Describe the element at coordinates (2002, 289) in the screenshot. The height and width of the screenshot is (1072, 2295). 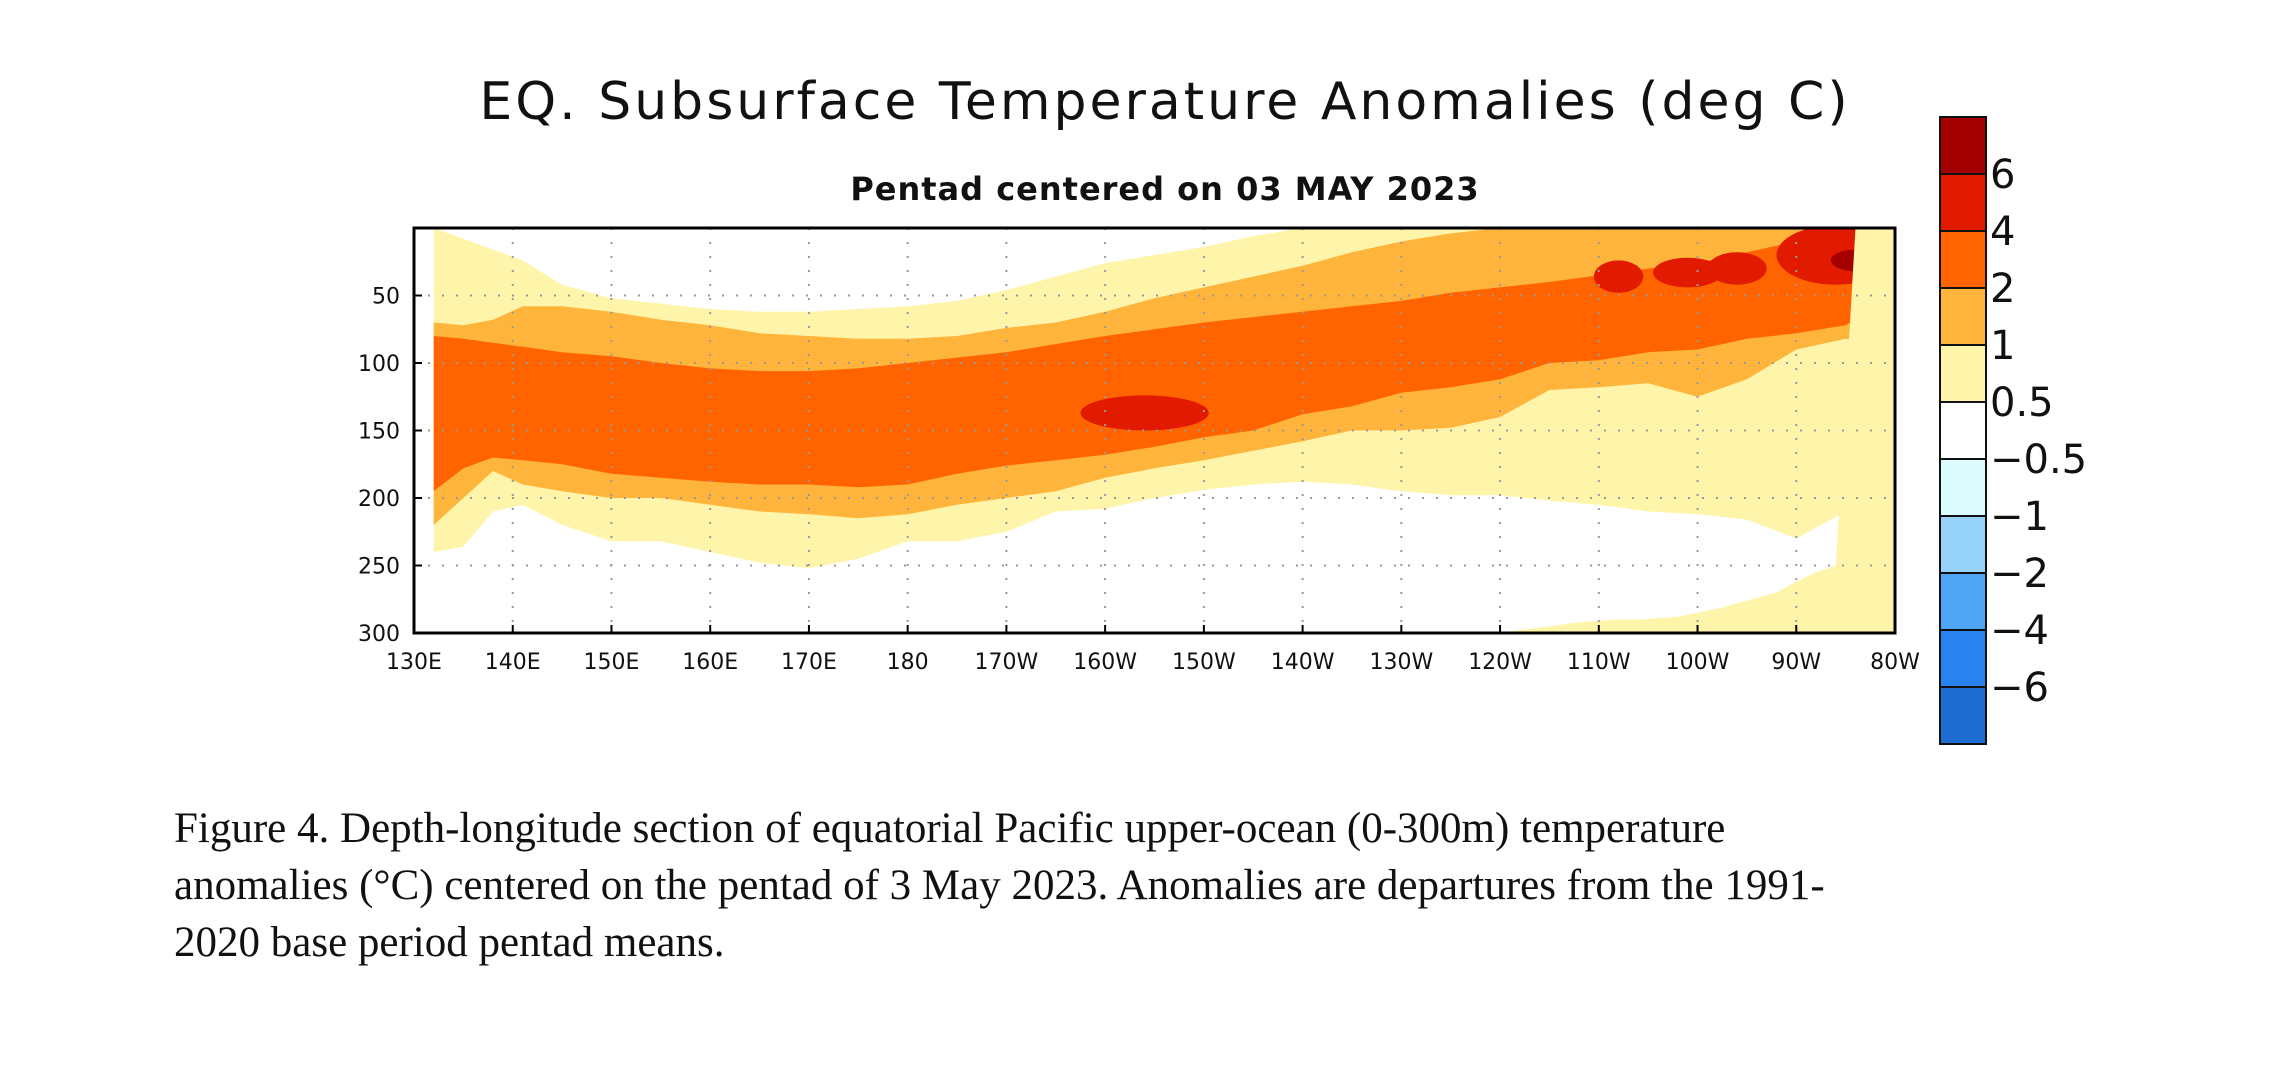
I see `colorbar-label: 2` at that location.